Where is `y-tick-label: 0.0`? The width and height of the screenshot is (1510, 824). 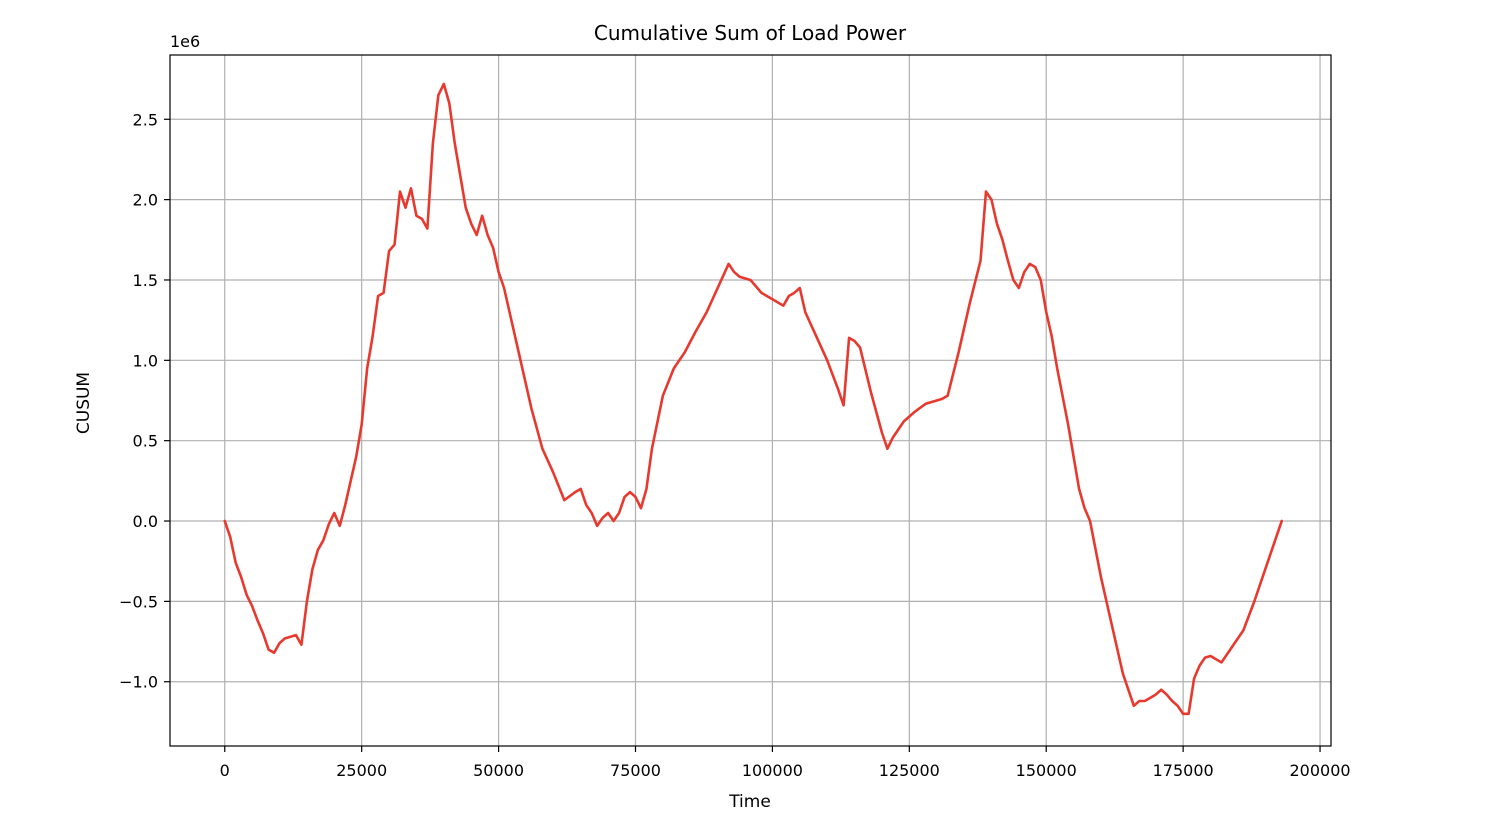 y-tick-label: 0.0 is located at coordinates (145, 521).